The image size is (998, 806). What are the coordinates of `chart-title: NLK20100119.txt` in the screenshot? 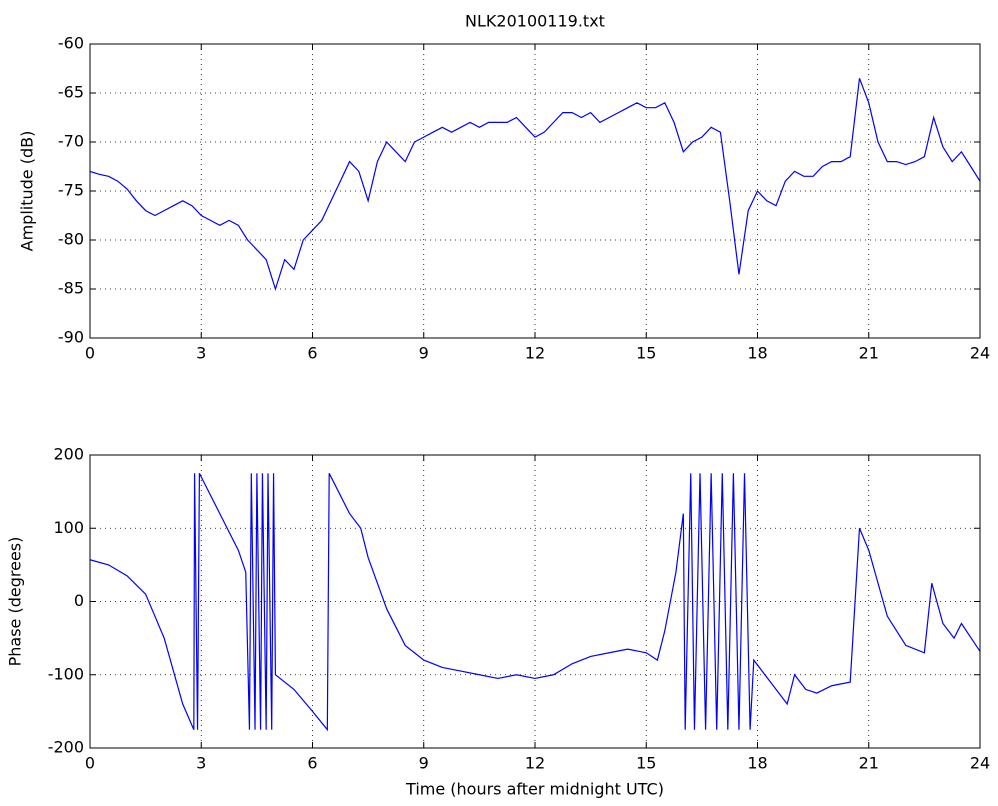 It's located at (535, 21).